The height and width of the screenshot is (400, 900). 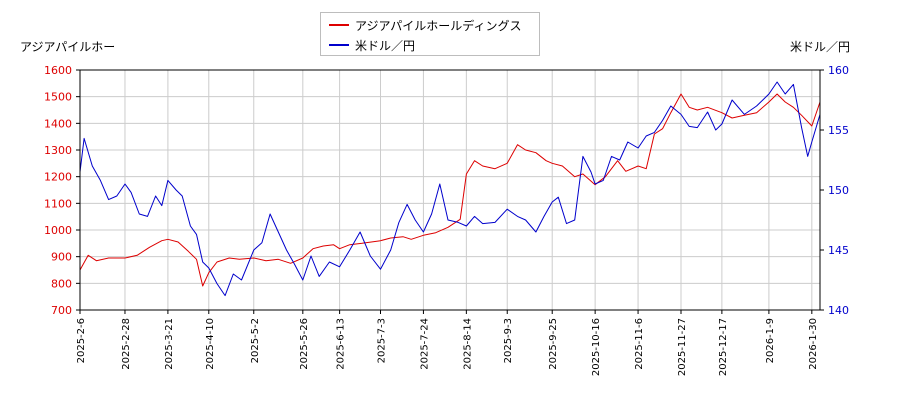 What do you see at coordinates (820, 47) in the screenshot?
I see `right-axis-title: 米ドル／円` at bounding box center [820, 47].